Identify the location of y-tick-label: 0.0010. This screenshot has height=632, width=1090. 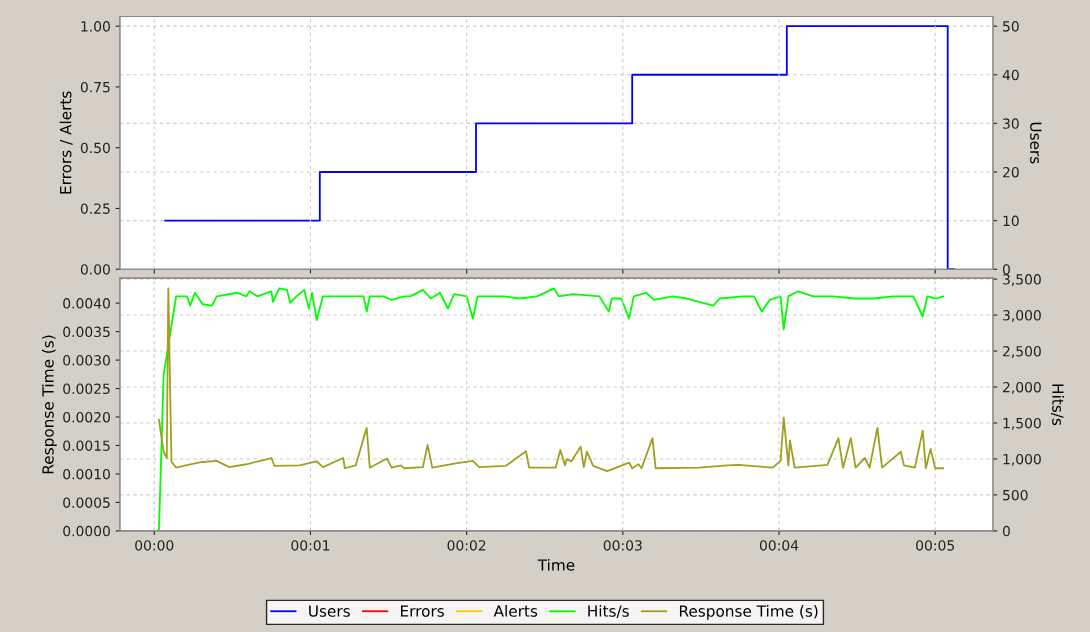
(86, 474).